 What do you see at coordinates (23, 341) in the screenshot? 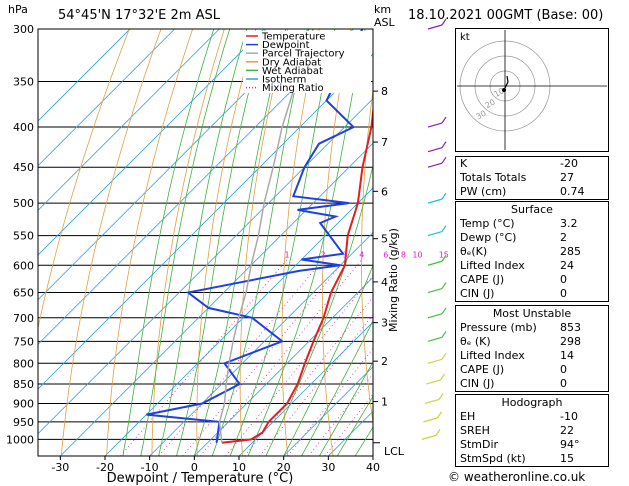
I see `pressure-tick-label: 750` at bounding box center [23, 341].